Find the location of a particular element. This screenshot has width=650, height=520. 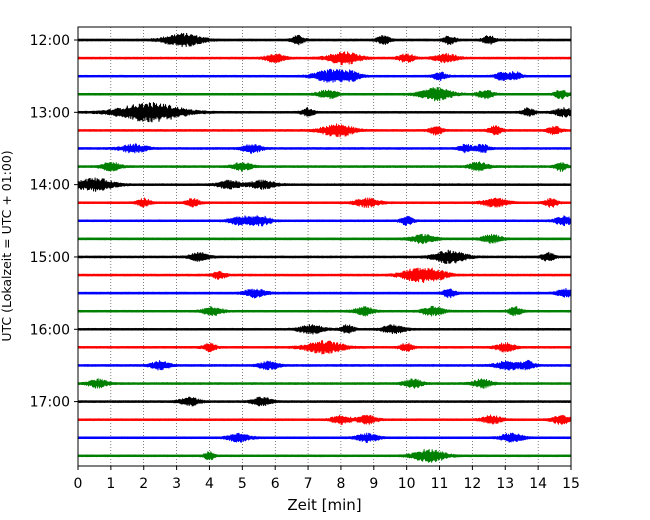

x-tick-label: 5 is located at coordinates (242, 484).